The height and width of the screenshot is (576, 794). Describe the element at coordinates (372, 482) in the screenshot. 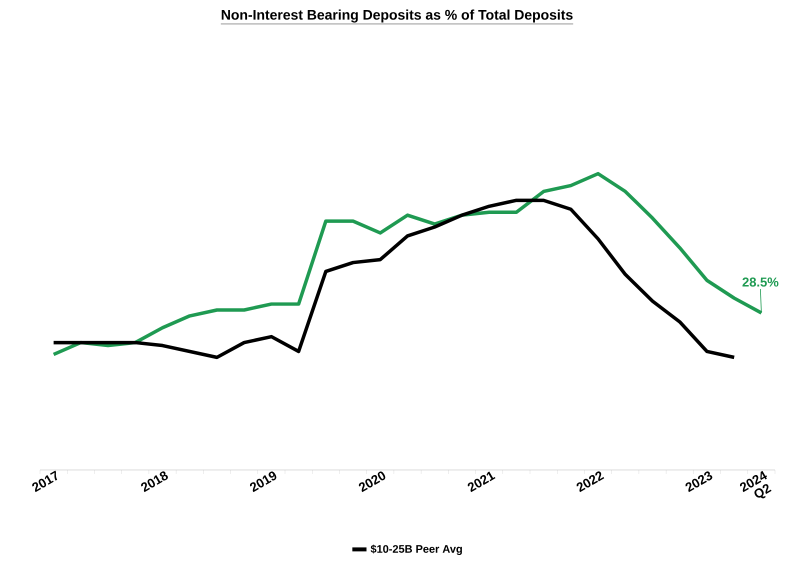

I see `x-tick-label: 2020` at that location.